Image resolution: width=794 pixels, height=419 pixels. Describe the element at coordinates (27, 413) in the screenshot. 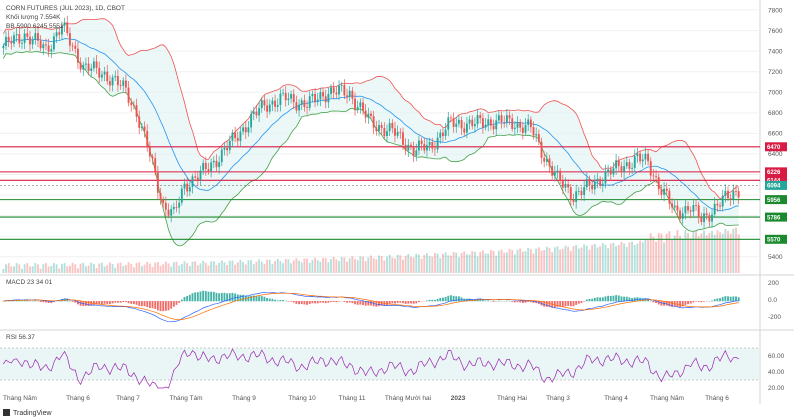

I see `tradingview-logo: TradingView` at that location.